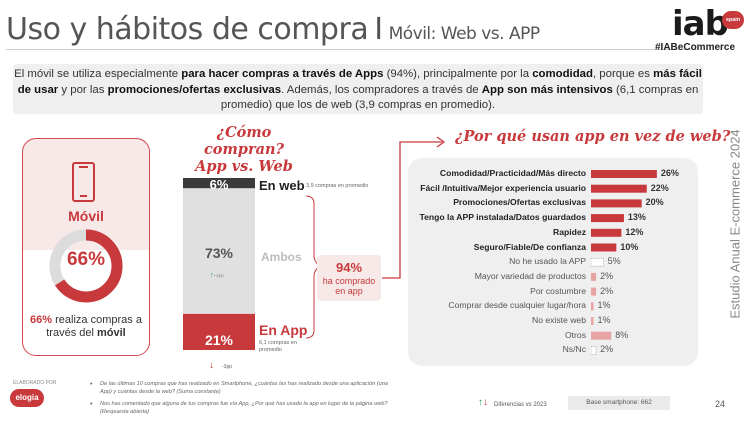 The width and height of the screenshot is (750, 425). I want to click on why-bar-value: 8%, so click(622, 334).